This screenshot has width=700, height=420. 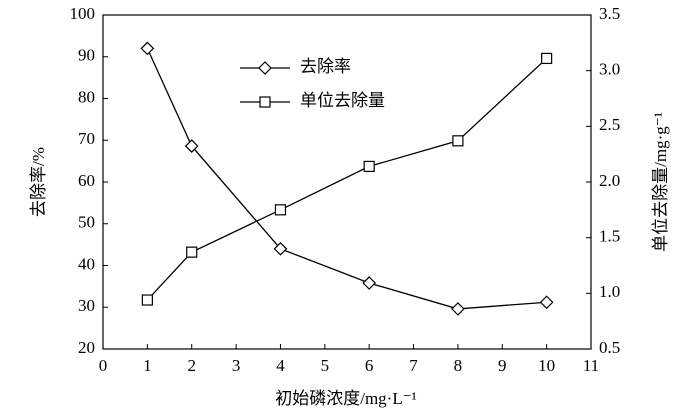 I want to click on y2-tick-label: 0.5, so click(x=609, y=347).